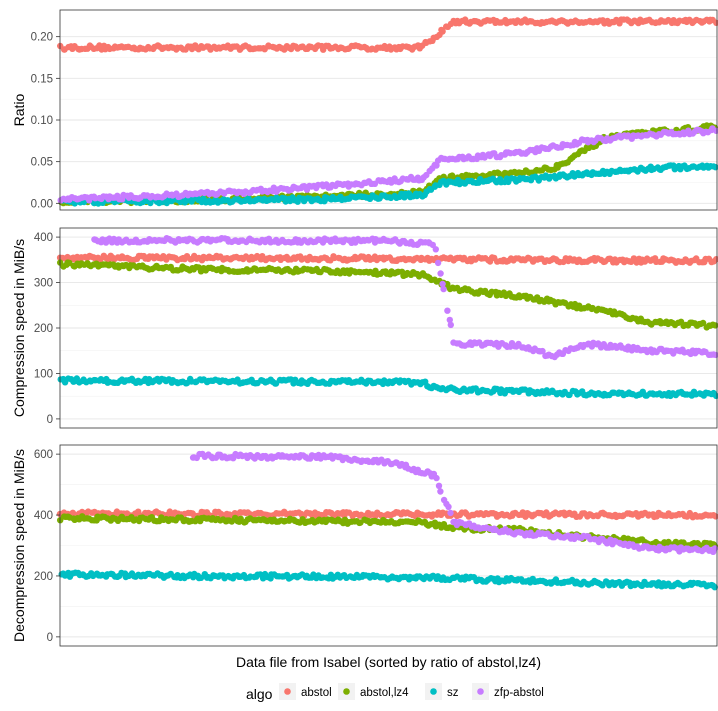 The width and height of the screenshot is (718, 711). Describe the element at coordinates (43, 455) in the screenshot. I see `y-tick-label: 600` at that location.